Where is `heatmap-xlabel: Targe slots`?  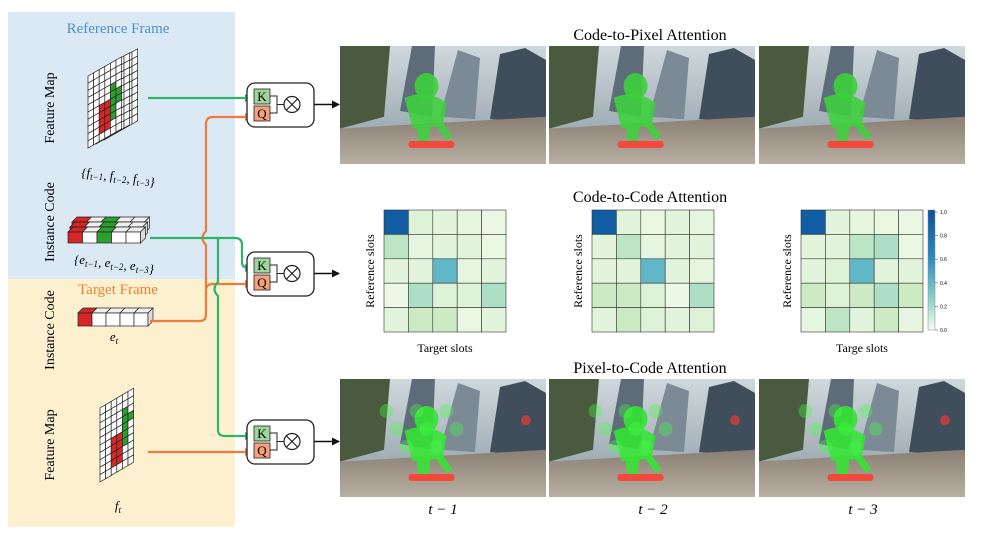 heatmap-xlabel: Targe slots is located at coordinates (862, 348).